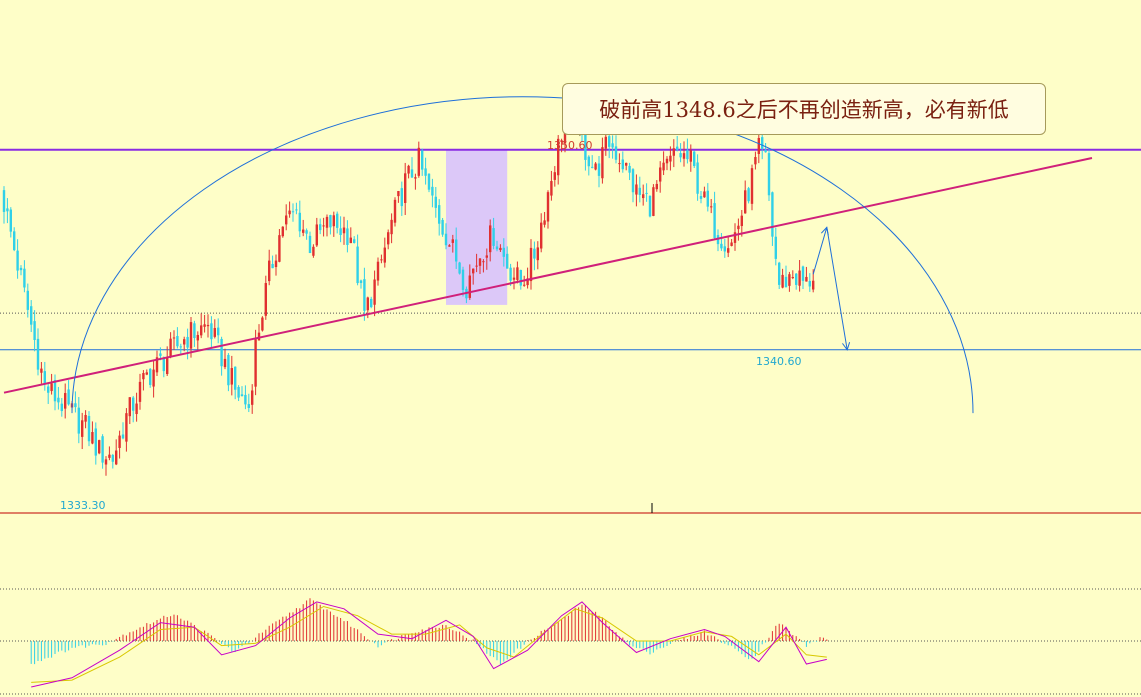  Describe the element at coordinates (570, 145) in the screenshot. I see `high-price-label: 1350.60` at that location.